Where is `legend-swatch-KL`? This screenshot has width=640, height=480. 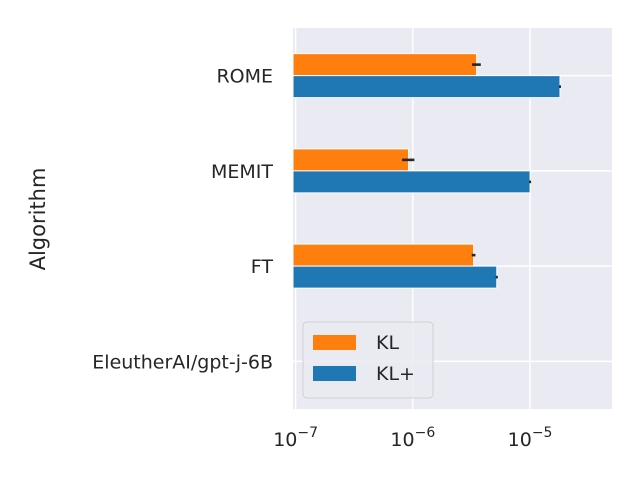
legend-swatch-KL is located at coordinates (334, 342).